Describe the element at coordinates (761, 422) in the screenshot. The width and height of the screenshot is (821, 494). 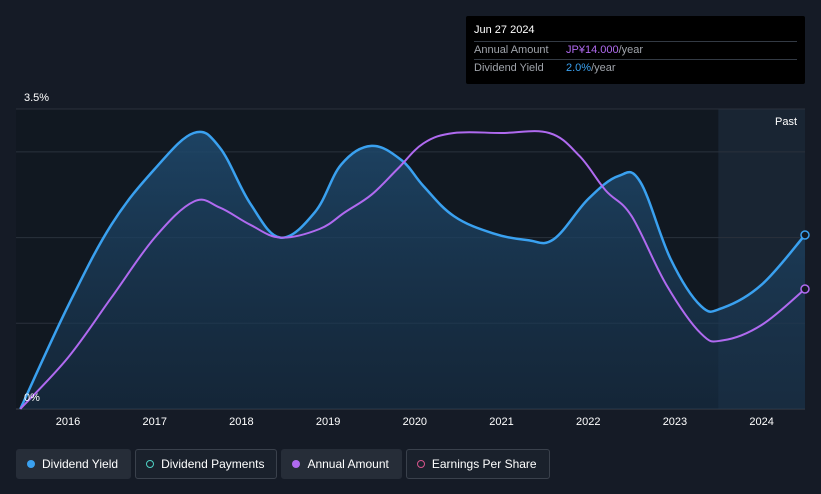
I see `x-tick-label: 2024` at that location.